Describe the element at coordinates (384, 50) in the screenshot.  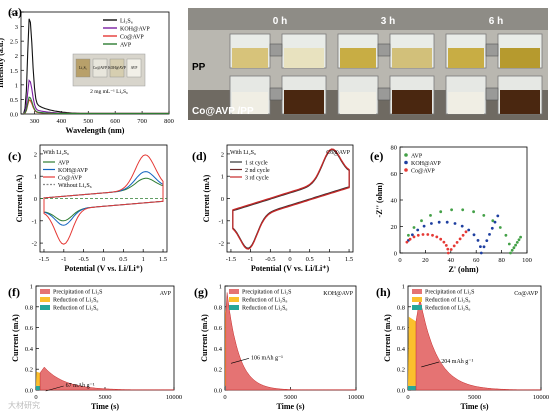
I see `h-cell-clamp` at that location.